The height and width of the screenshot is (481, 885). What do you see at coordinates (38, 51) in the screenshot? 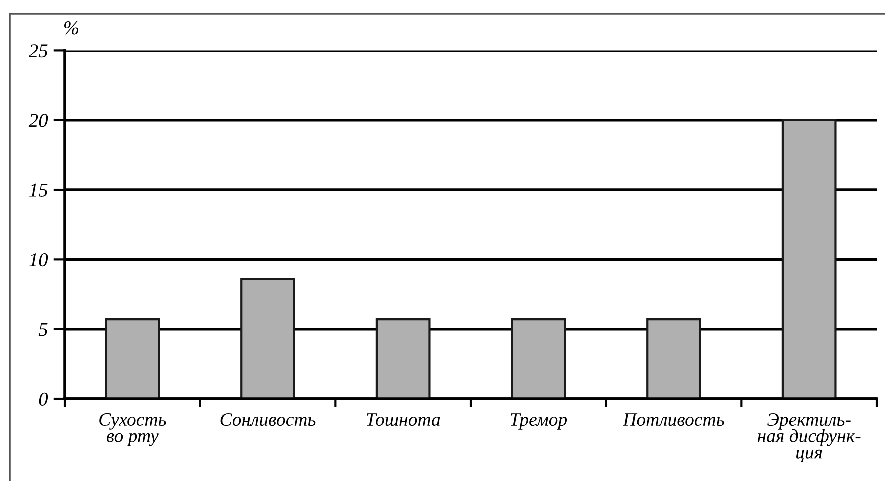
I see `y-tick-label: 25` at bounding box center [38, 51].